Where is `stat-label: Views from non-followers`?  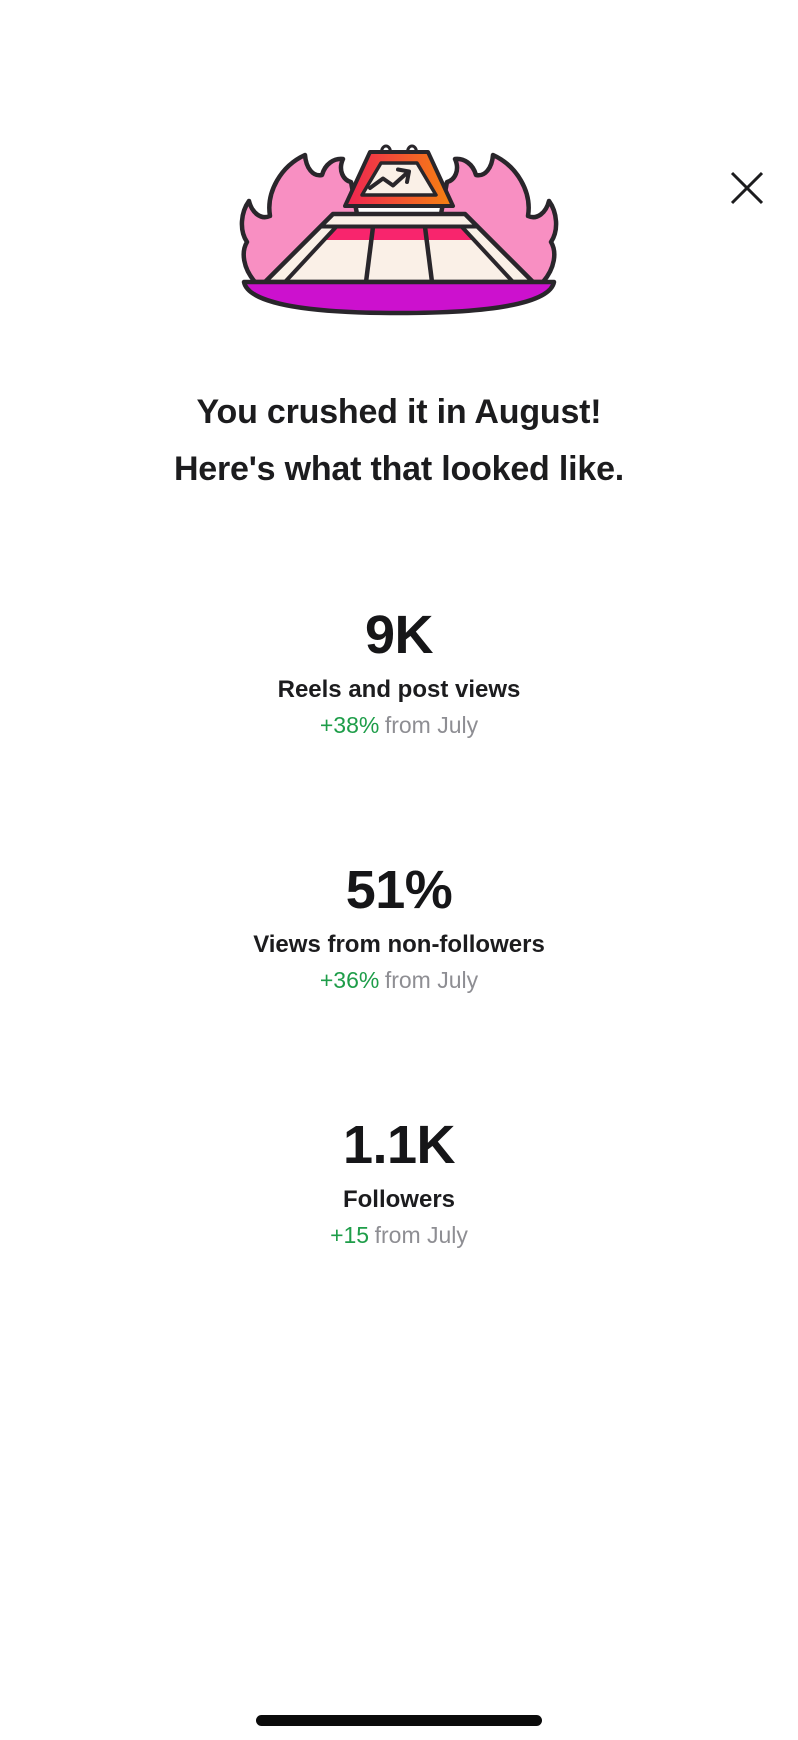
stat-label: Views from non-followers is located at coordinates (399, 944).